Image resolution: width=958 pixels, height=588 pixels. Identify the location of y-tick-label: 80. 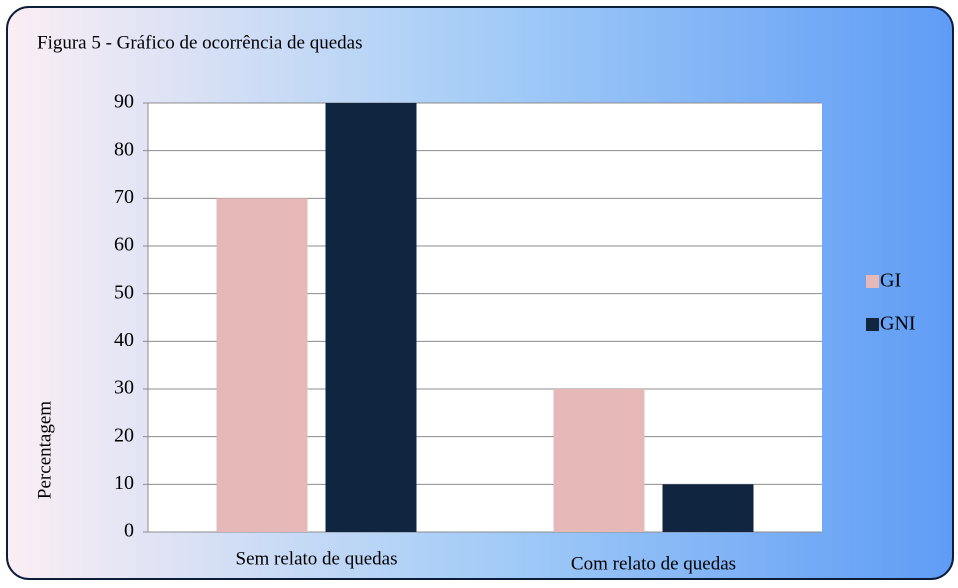
(124, 149).